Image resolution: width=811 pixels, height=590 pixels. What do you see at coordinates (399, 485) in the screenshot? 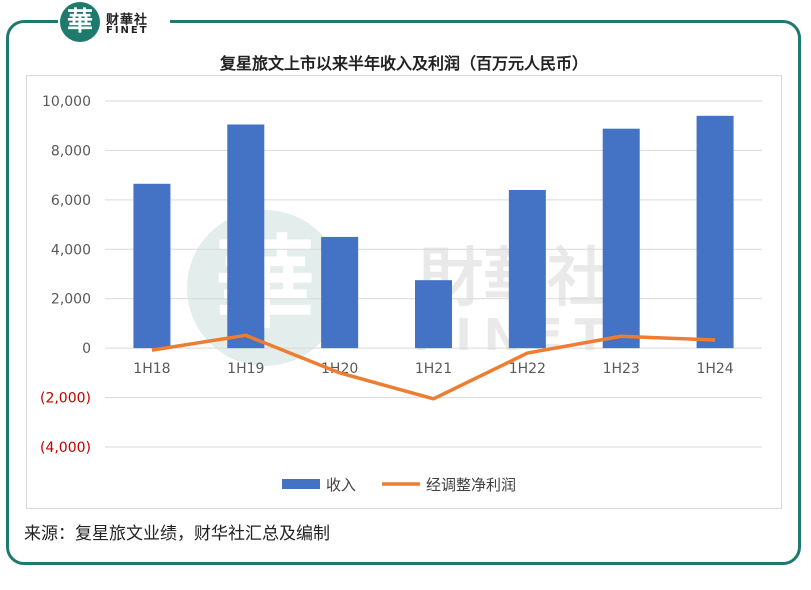
I see `legend: 收入 经调整净利润` at bounding box center [399, 485].